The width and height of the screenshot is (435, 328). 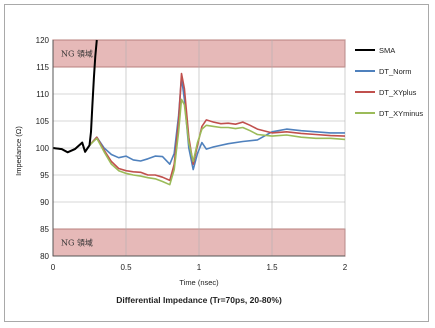 I want to click on x-tick-label: 0, so click(x=53, y=267).